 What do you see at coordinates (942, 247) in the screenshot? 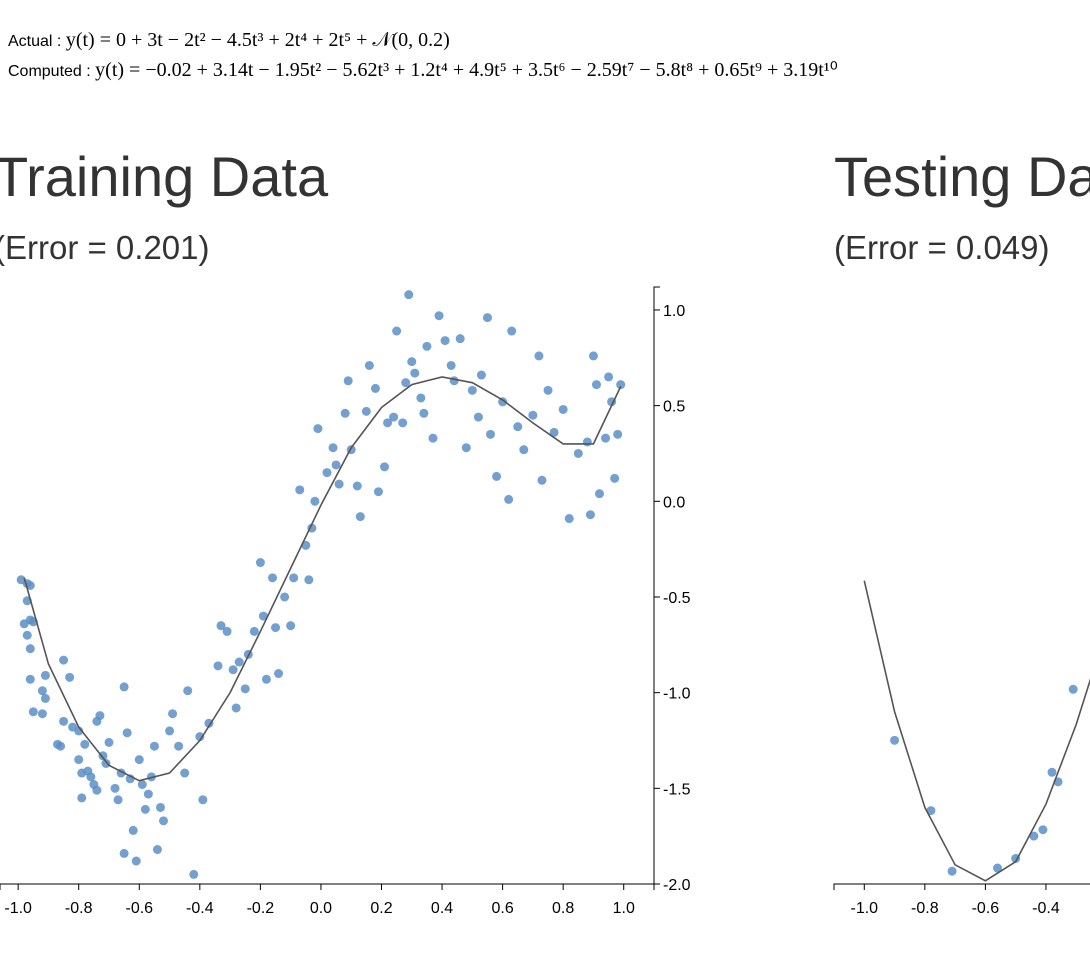
I see `chart-subtitle: (Error = 0.049)` at bounding box center [942, 247].